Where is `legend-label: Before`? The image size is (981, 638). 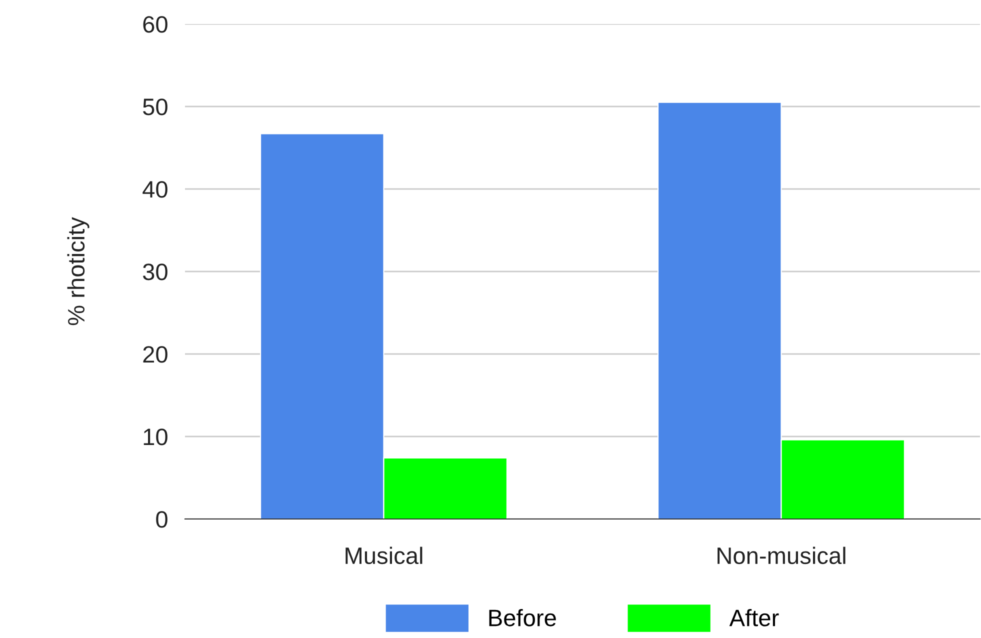 legend-label: Before is located at coordinates (522, 617).